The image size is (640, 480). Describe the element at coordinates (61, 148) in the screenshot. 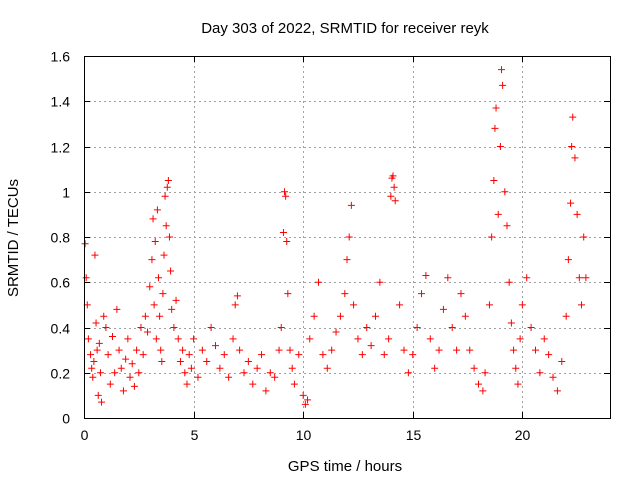

I see `y-tick-label: 1.2` at that location.